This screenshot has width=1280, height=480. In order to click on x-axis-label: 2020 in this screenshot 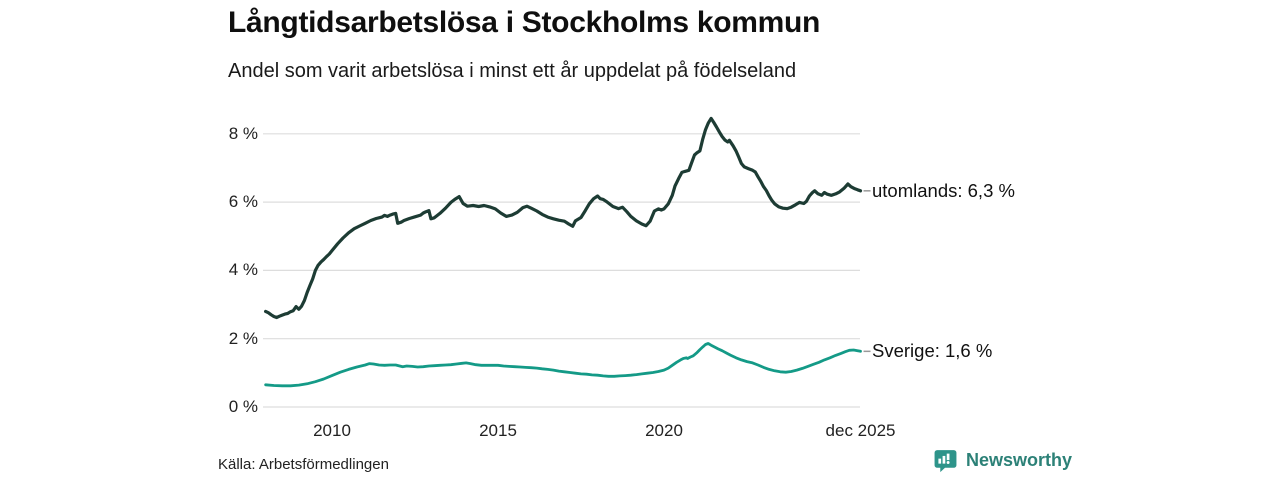, I will do `click(664, 430)`.